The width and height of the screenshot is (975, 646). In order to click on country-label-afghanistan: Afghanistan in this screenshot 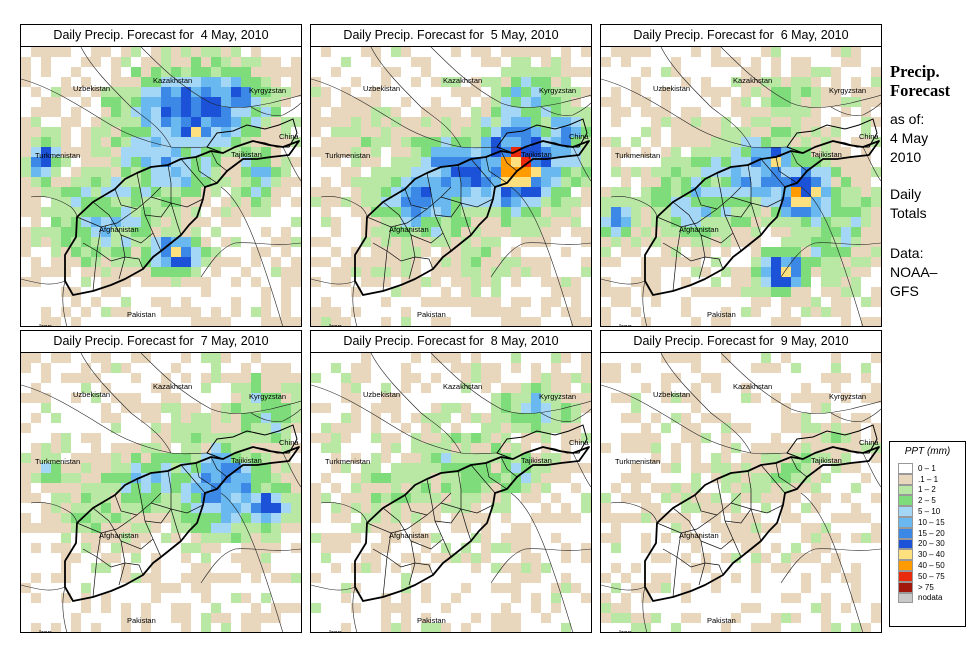, I will do `click(119, 229)`.